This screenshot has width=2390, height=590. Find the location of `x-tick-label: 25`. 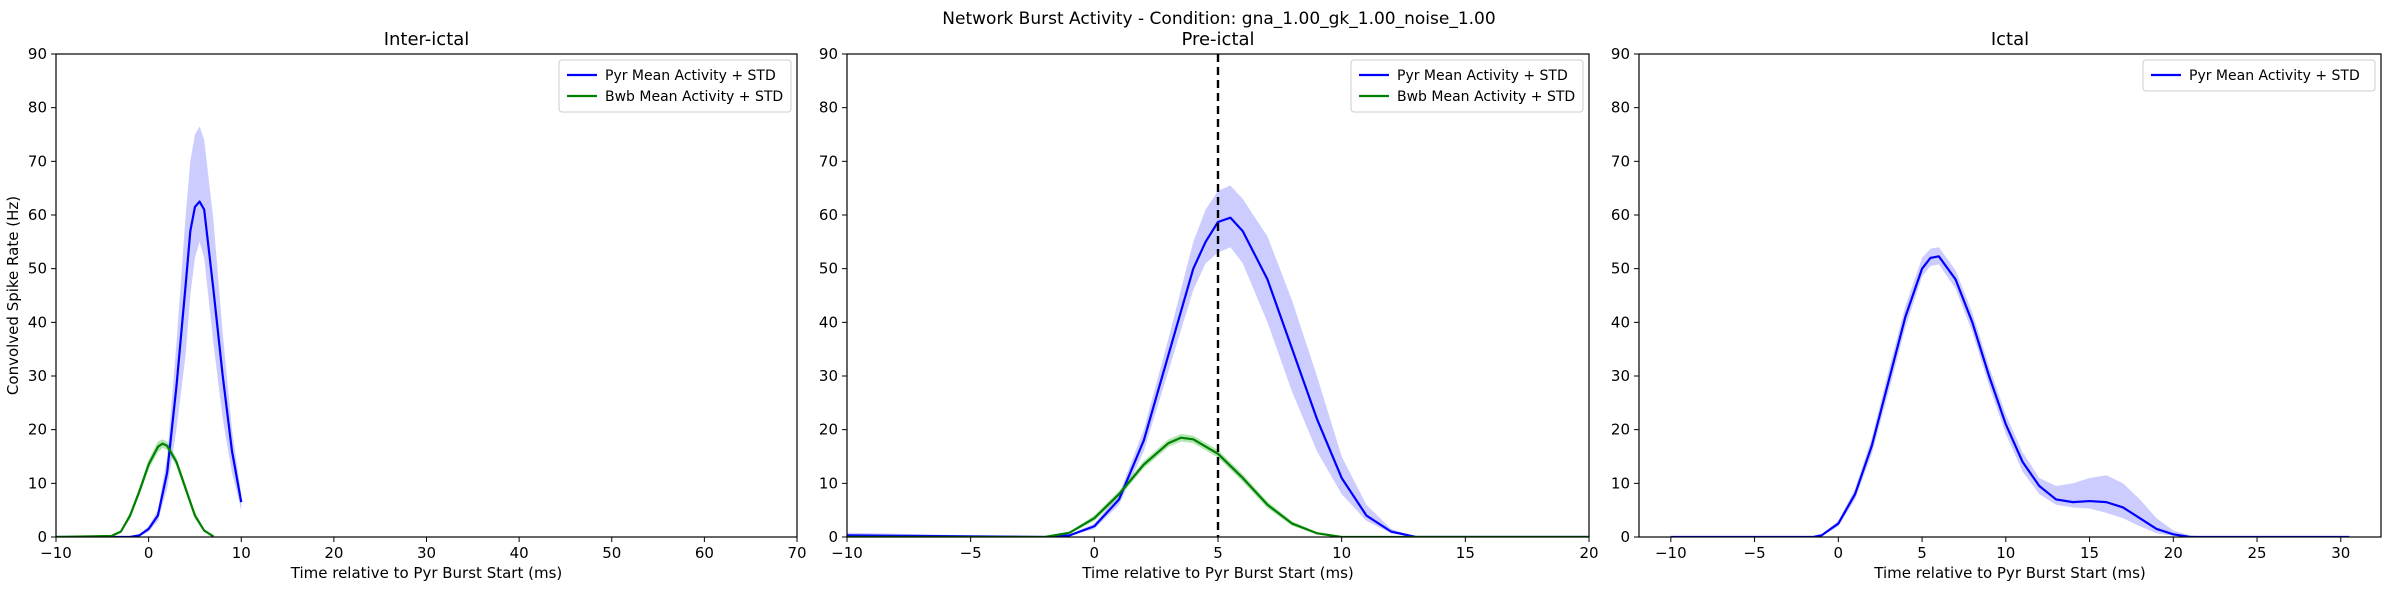

x-tick-label: 25 is located at coordinates (2257, 553).